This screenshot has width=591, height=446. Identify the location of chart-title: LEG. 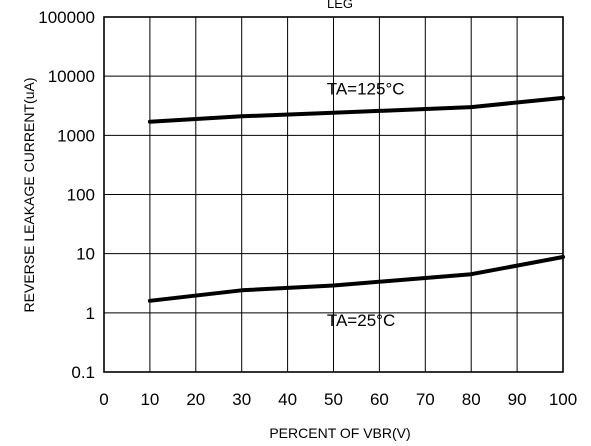
(340, 5).